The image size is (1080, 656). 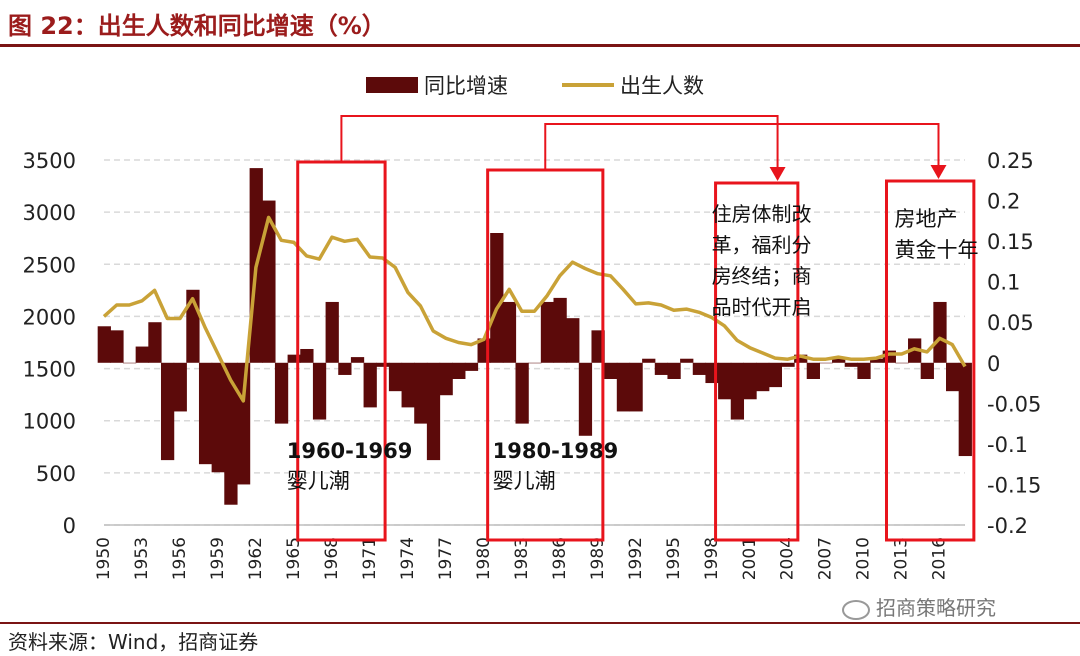 What do you see at coordinates (788, 558) in the screenshot?
I see `x-tick-label: 2004` at bounding box center [788, 558].